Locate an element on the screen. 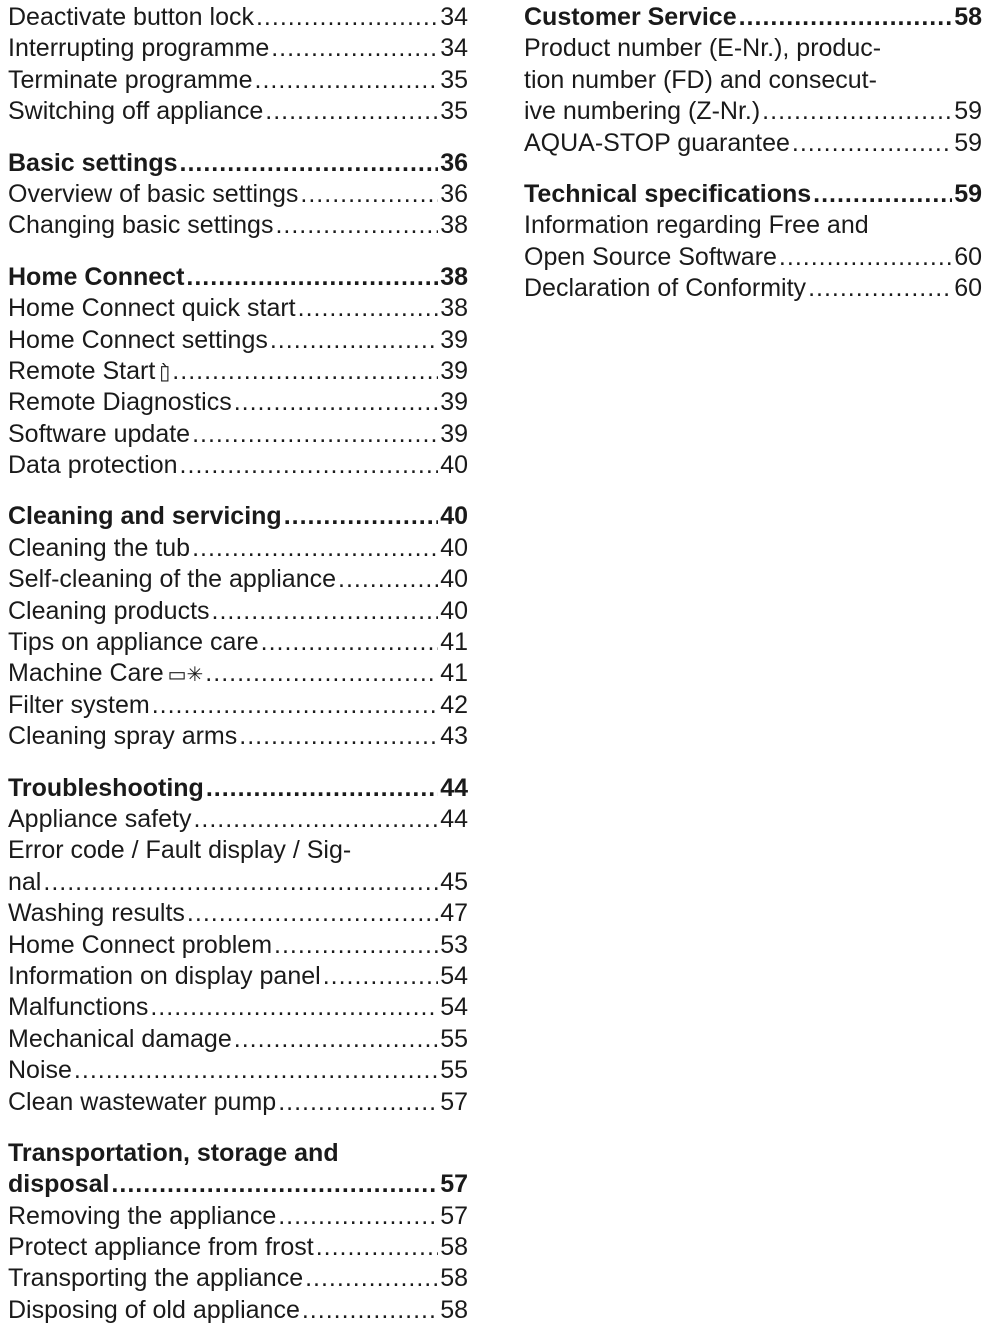  toc-section-title: Basic settings is located at coordinates (93, 162).